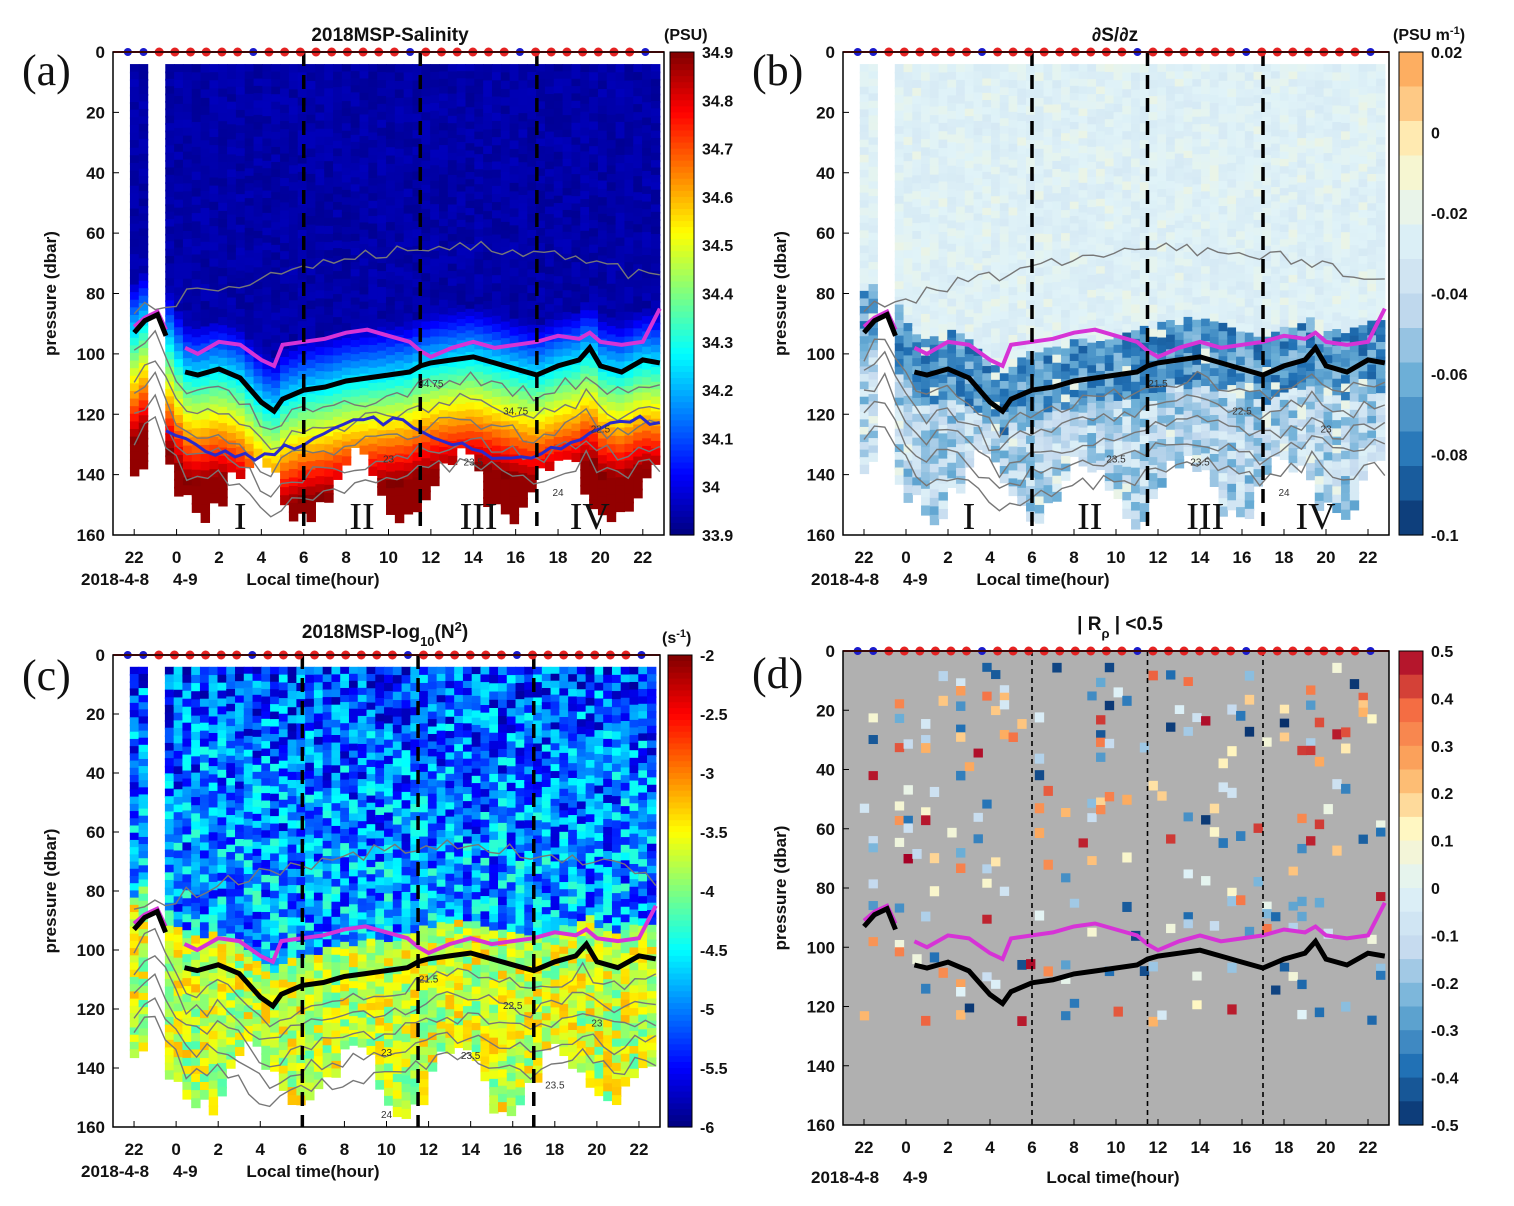 The image size is (1514, 1206). I want to click on x-tick-label: 6, so click(1031, 1147).